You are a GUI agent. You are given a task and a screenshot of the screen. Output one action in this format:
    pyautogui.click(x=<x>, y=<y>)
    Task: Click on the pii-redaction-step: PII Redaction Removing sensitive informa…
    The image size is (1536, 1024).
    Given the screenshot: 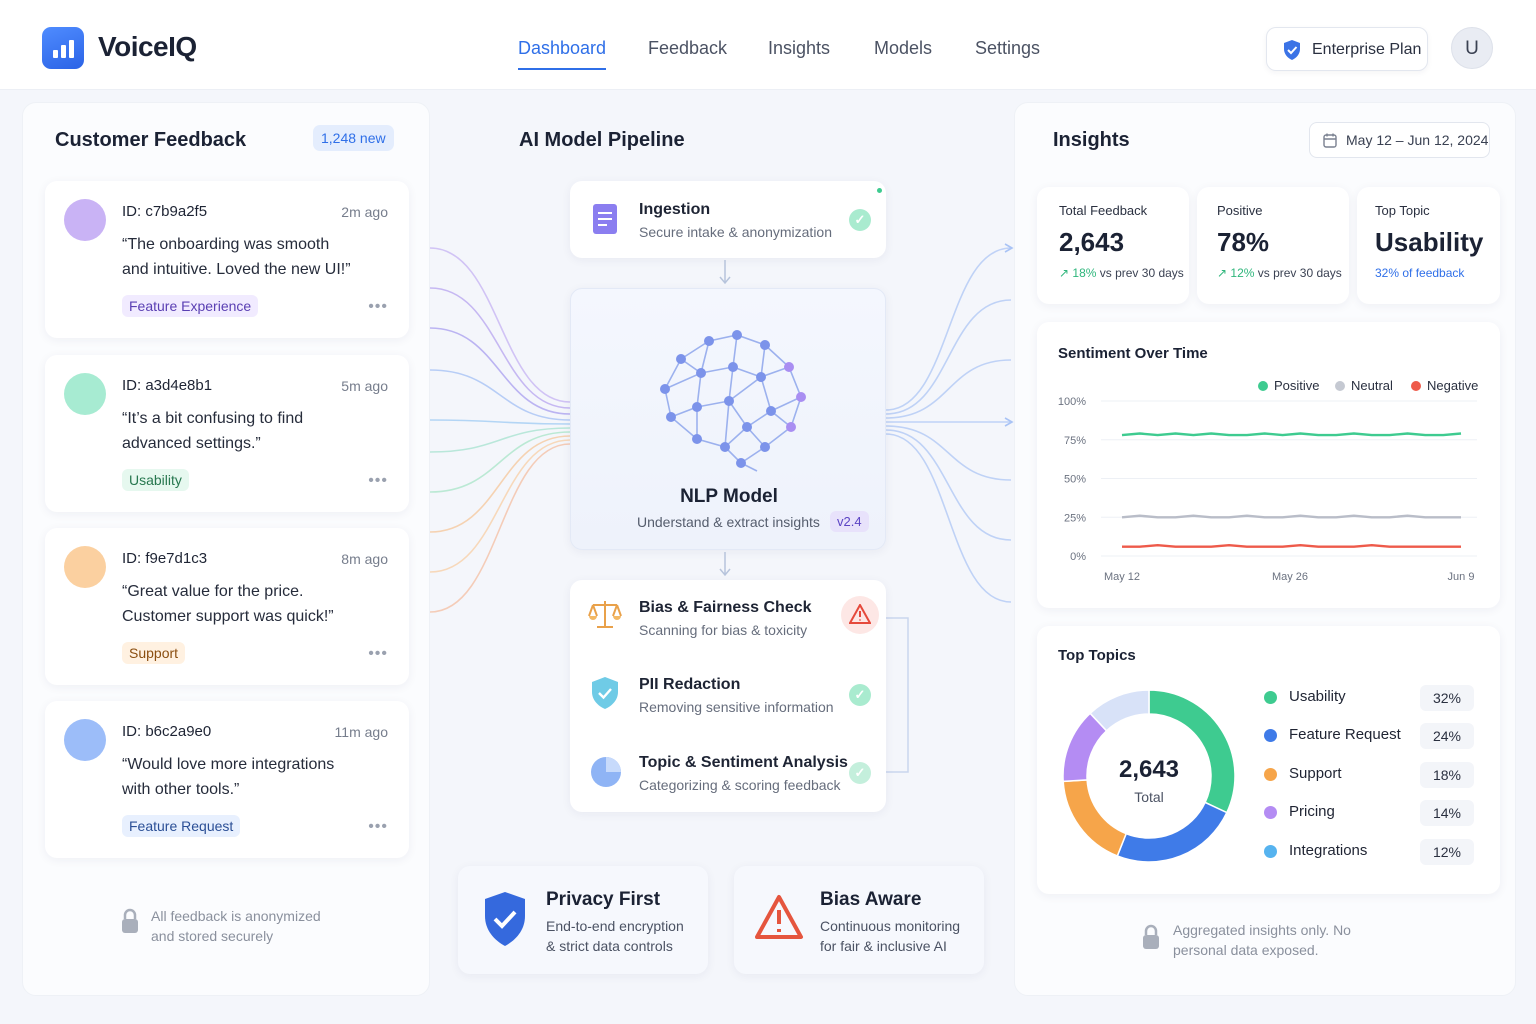 What is the action you would take?
    pyautogui.click(x=728, y=696)
    